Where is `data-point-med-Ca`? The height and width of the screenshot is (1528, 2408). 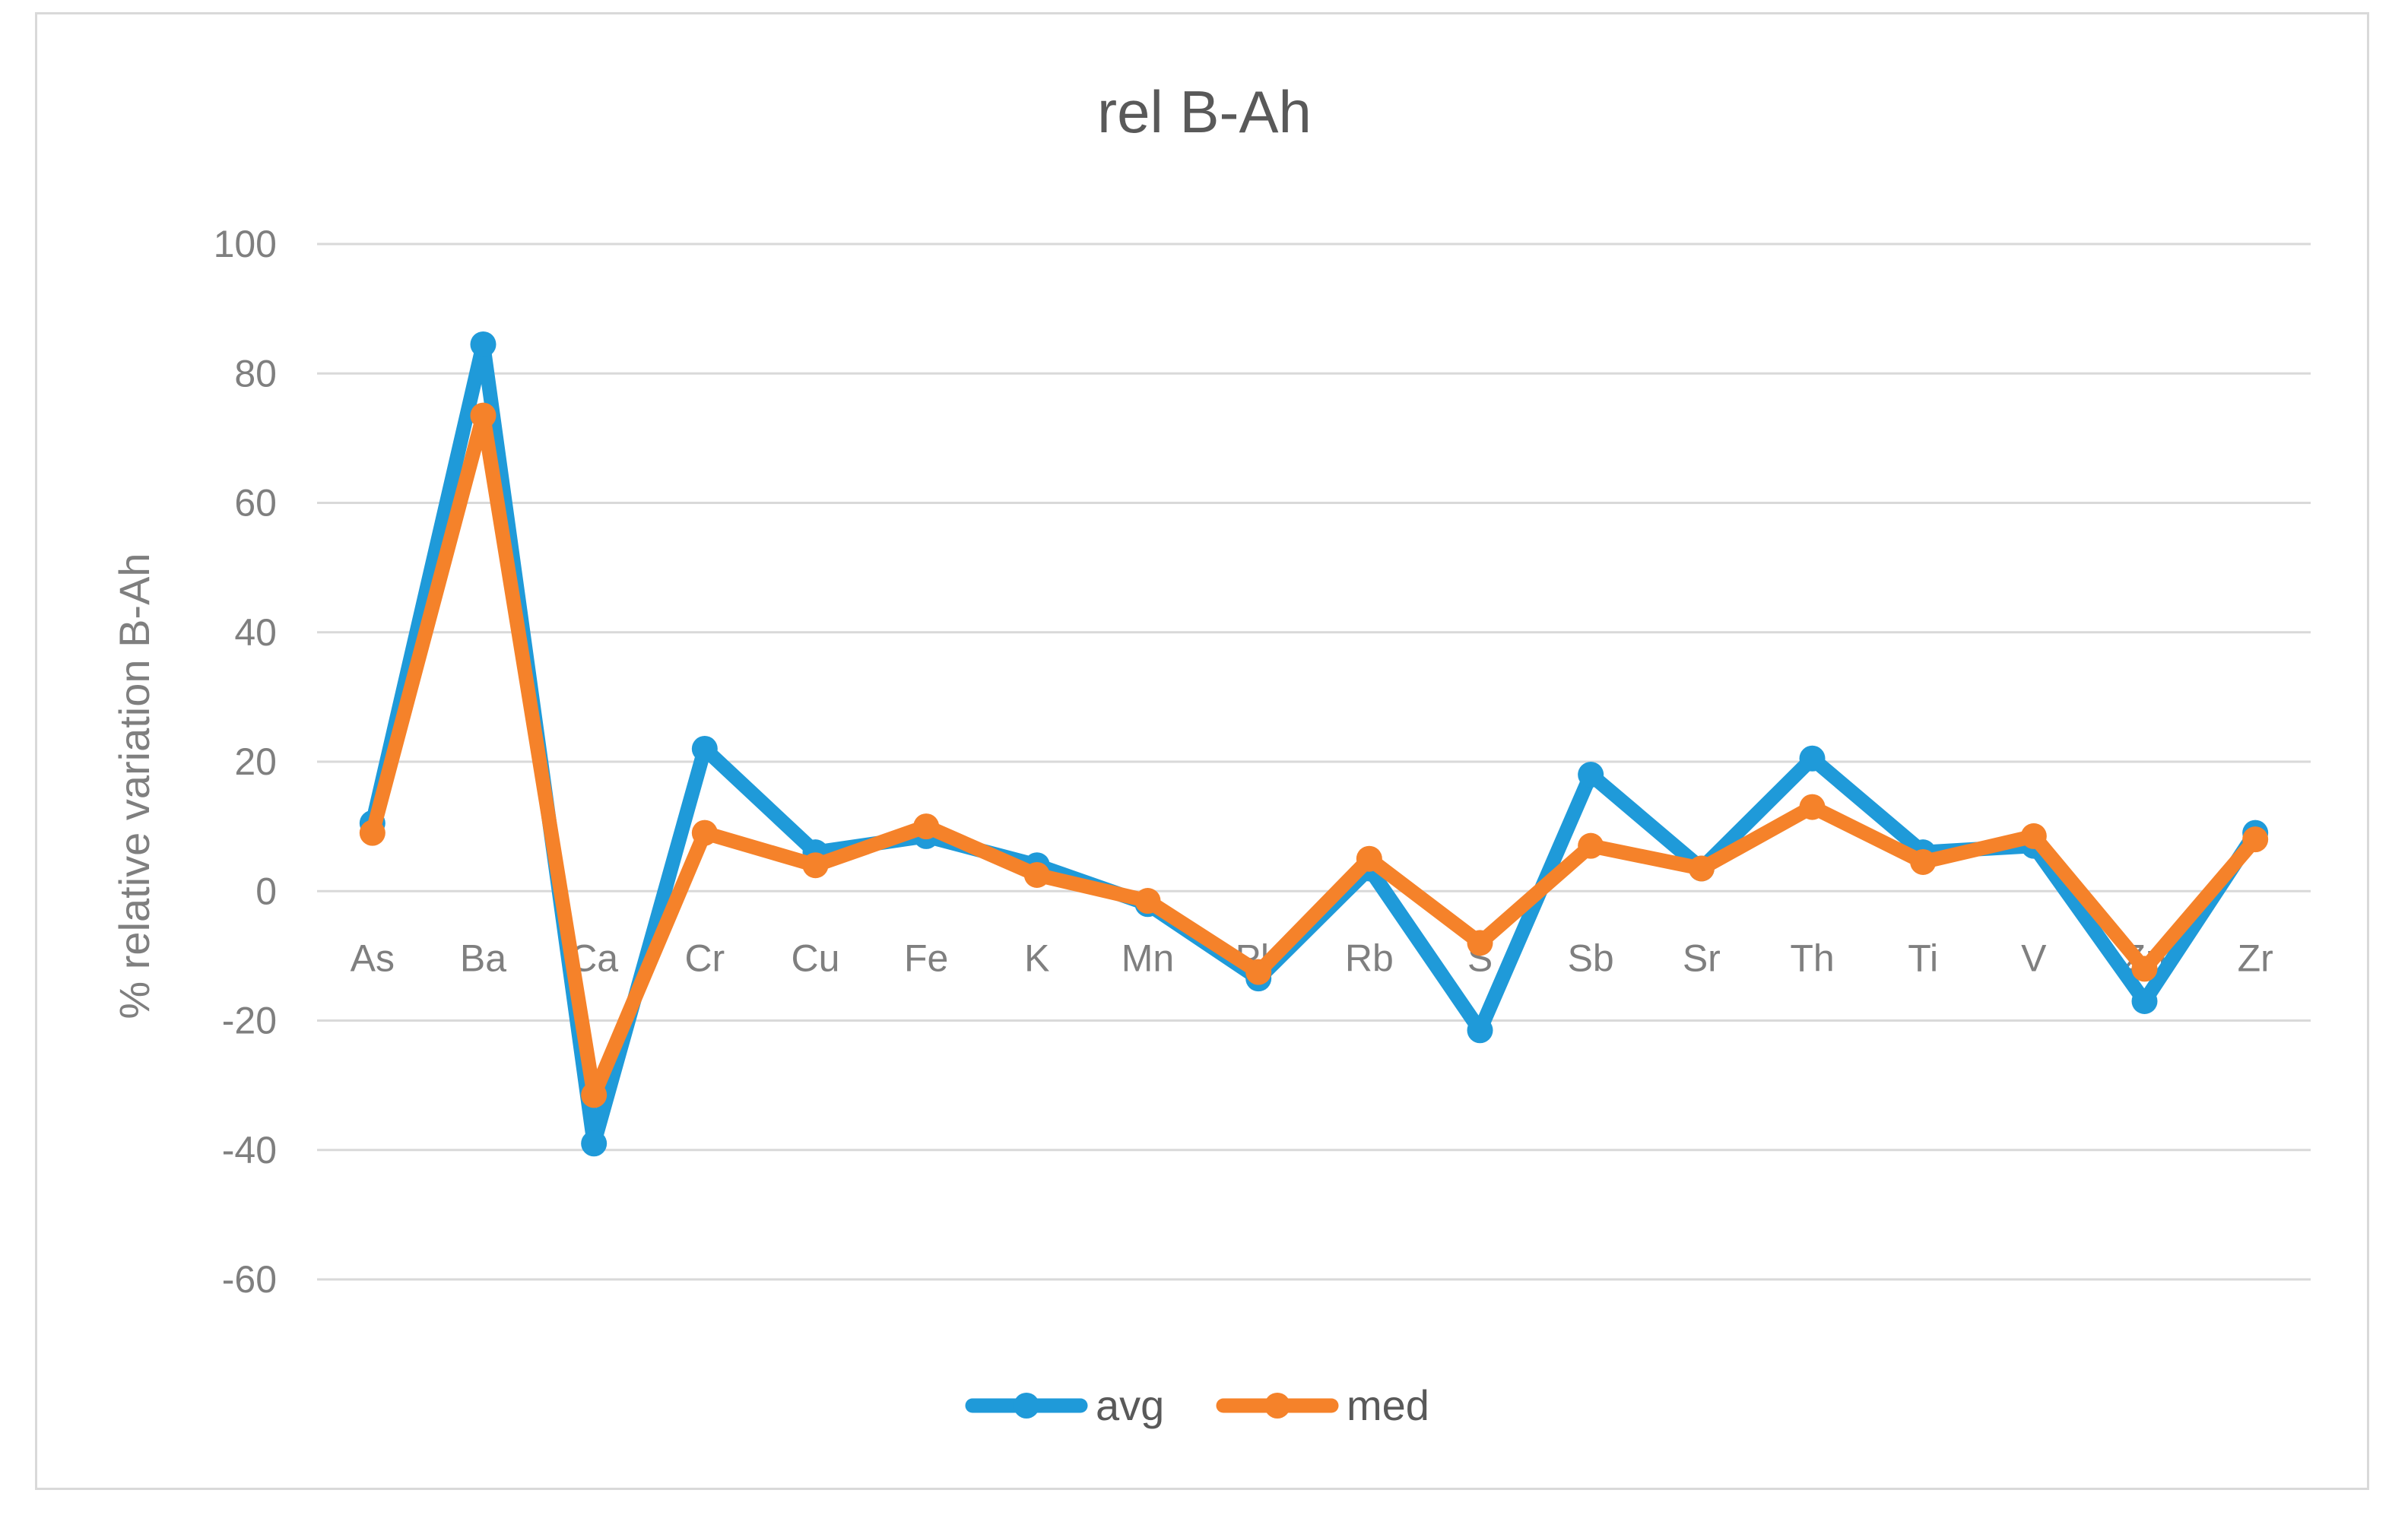 data-point-med-Ca is located at coordinates (594, 1095).